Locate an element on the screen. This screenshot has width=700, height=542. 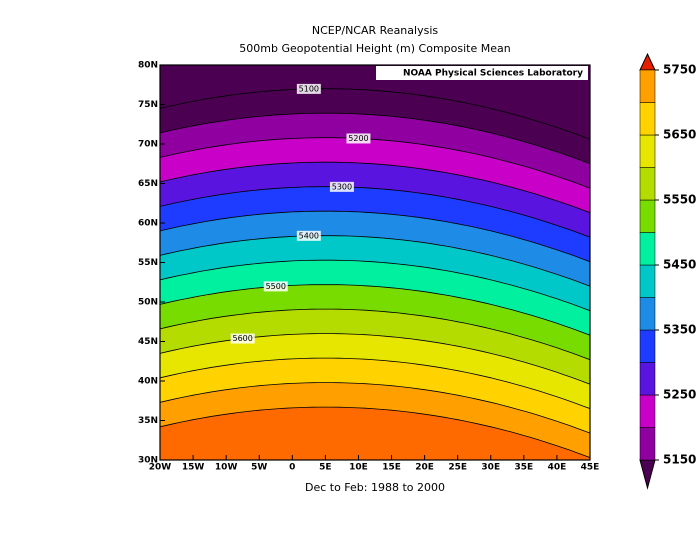
chart-title: NCEP/NCAR Reanalysis is located at coordinates (375, 30).